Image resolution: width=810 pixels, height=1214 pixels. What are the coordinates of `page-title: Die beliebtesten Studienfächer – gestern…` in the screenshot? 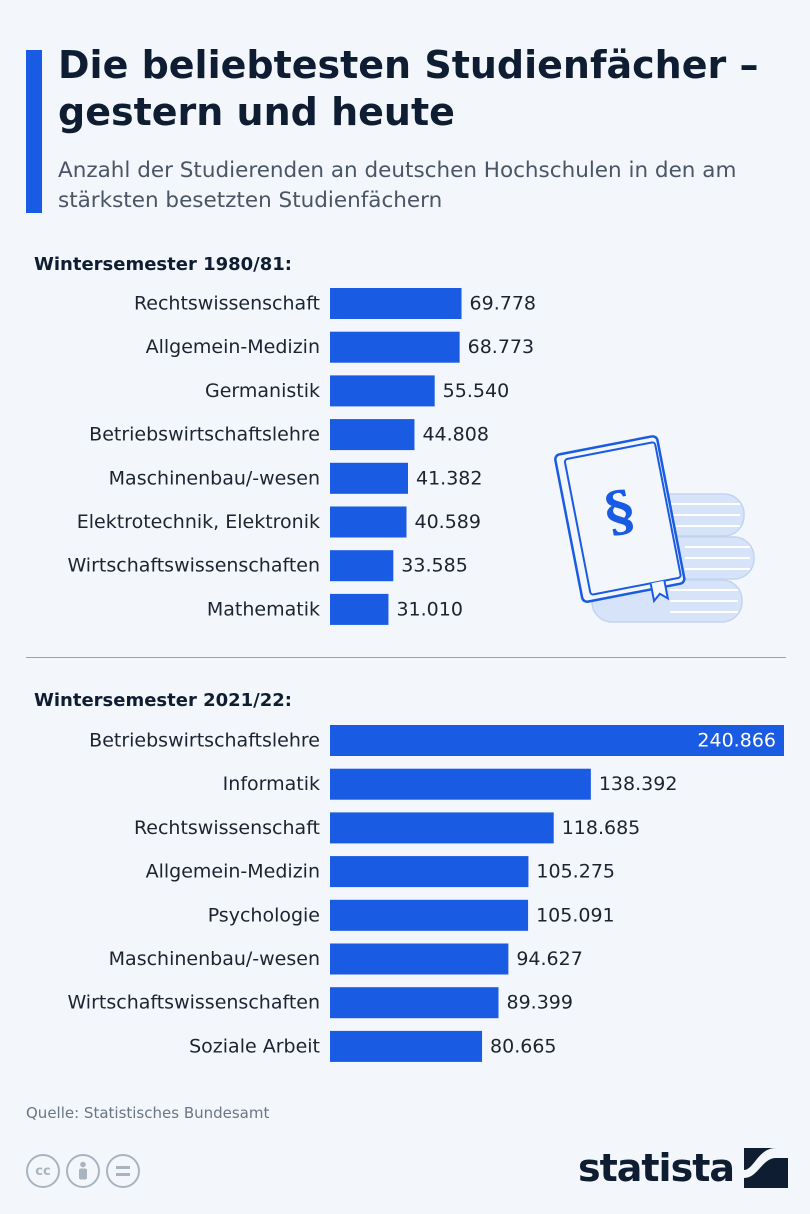 It's located at (408, 88).